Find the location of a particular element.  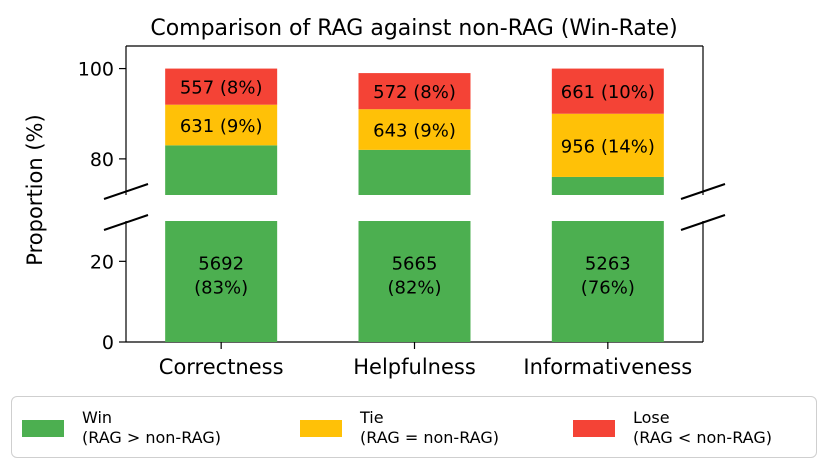

legend-item-tie: Tie (RAG = non-RAG) is located at coordinates (399, 428).